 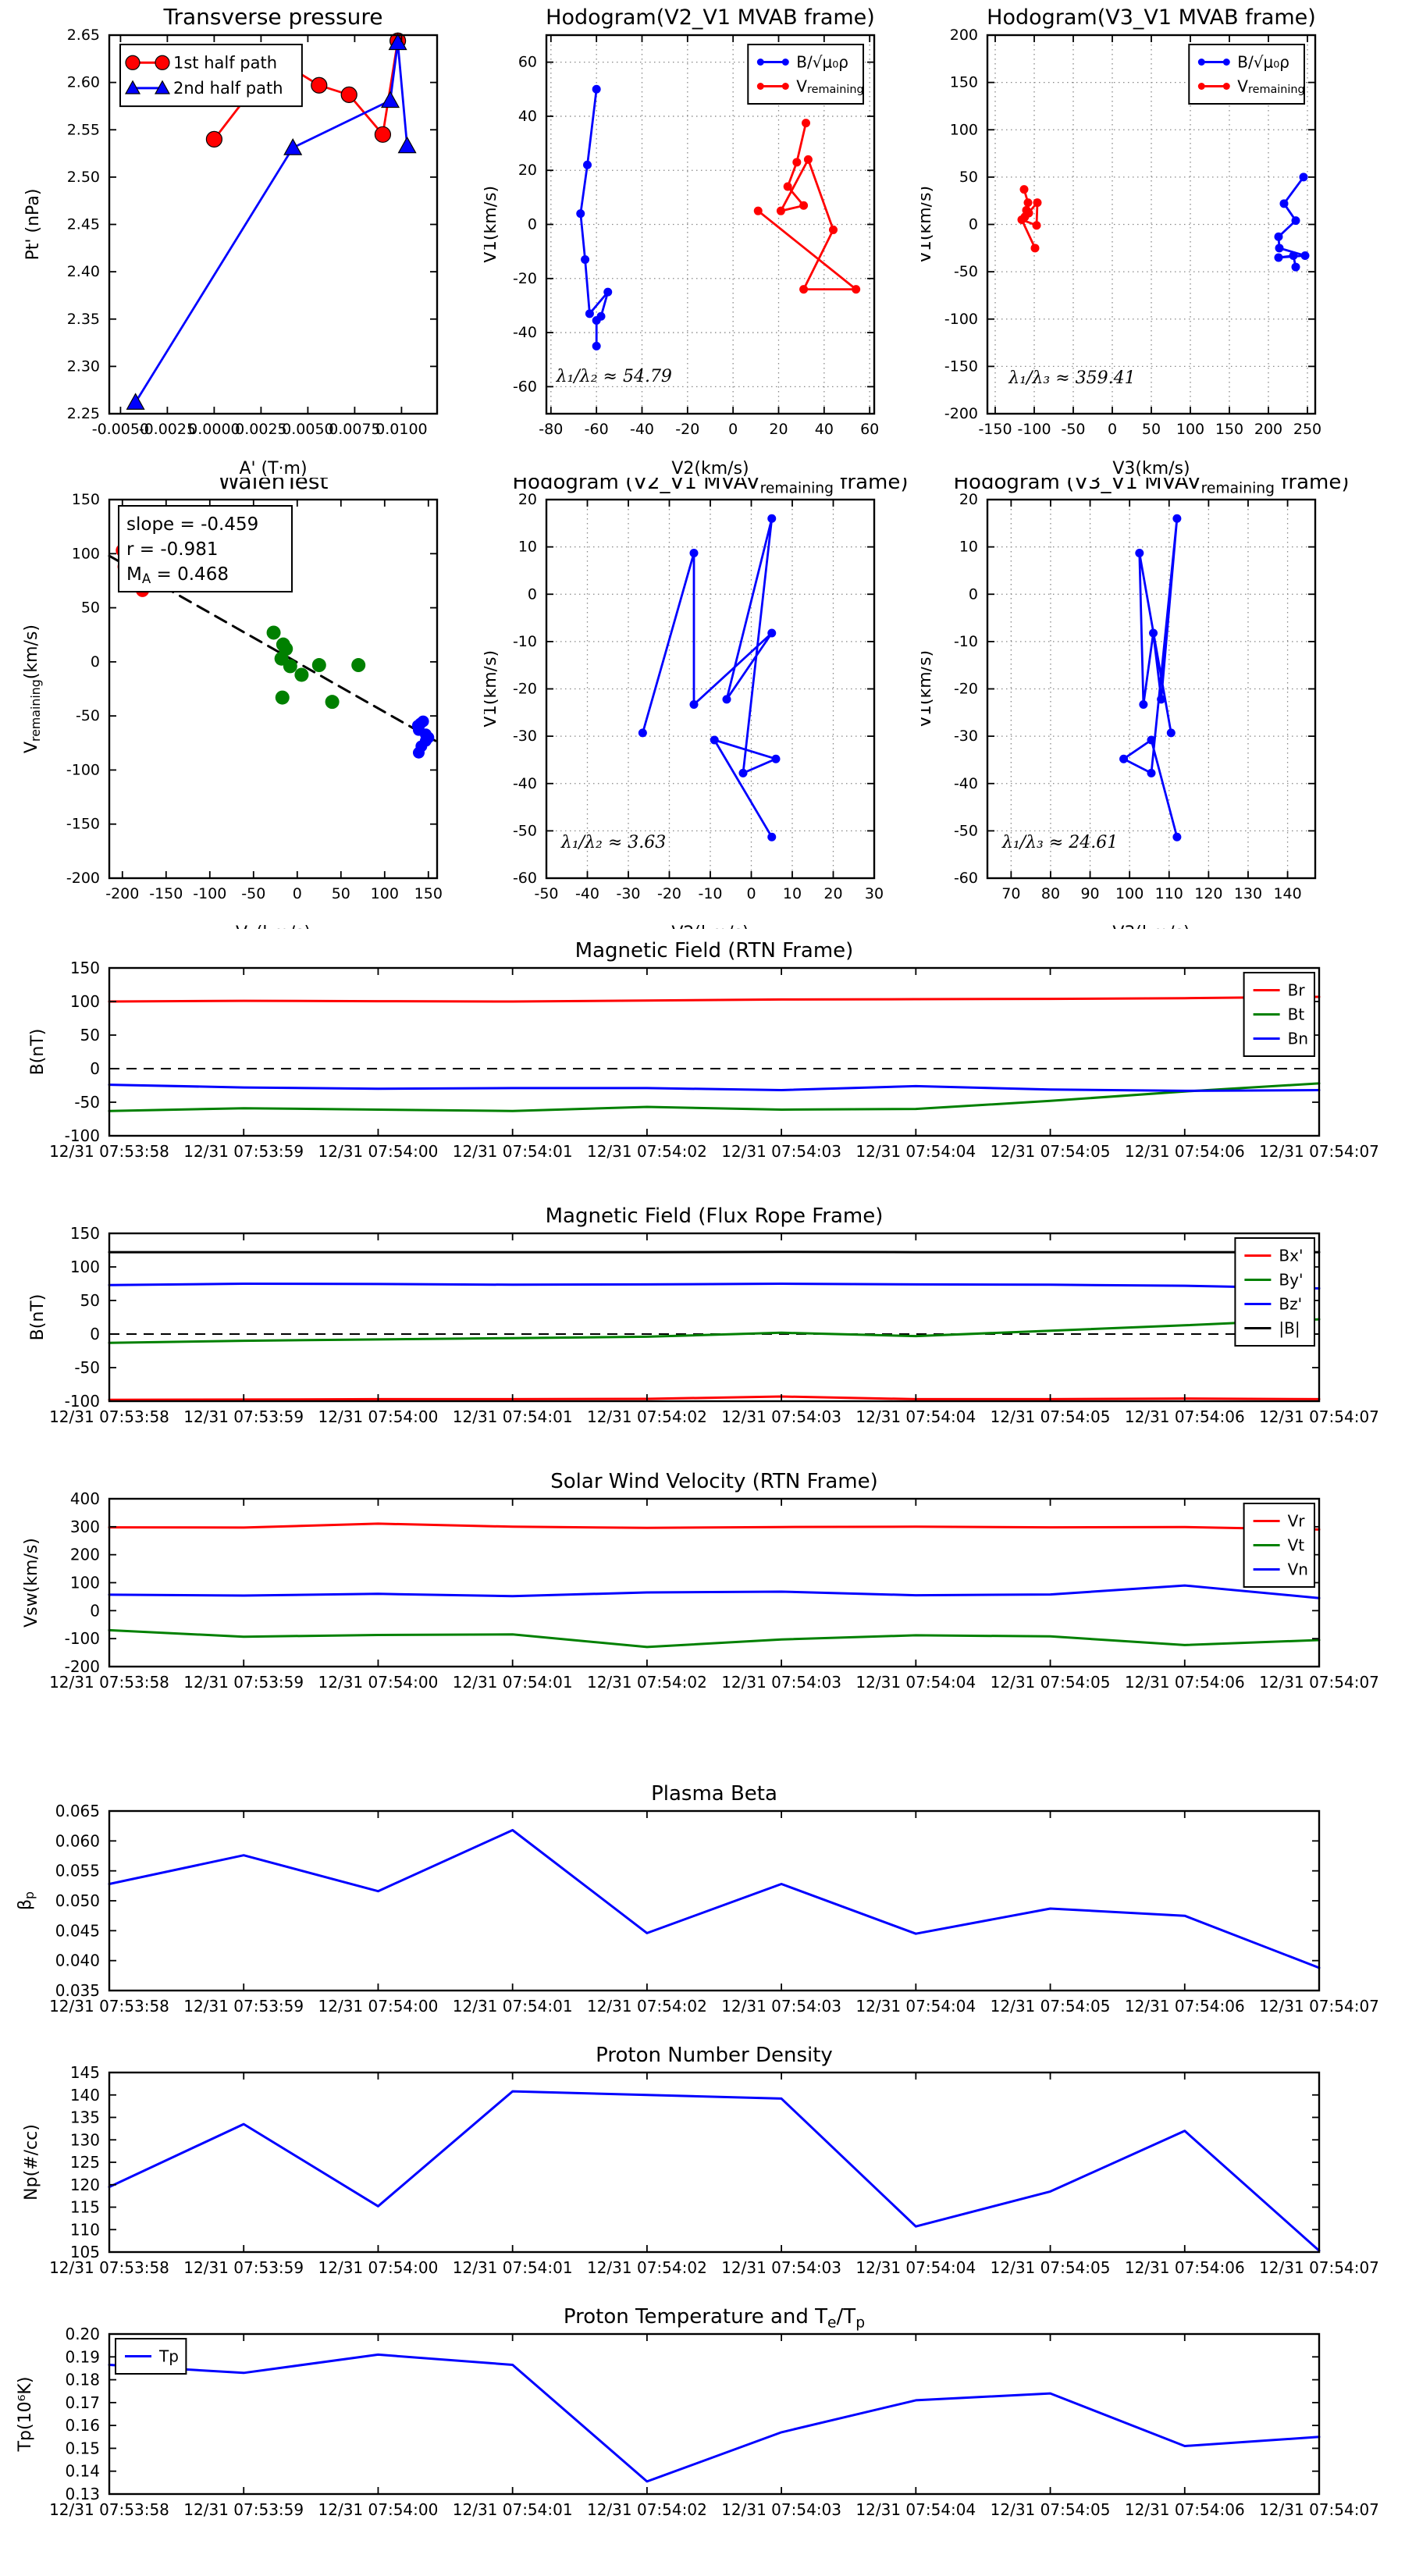 I want to click on svg-text: 110, so click(x=1169, y=893).